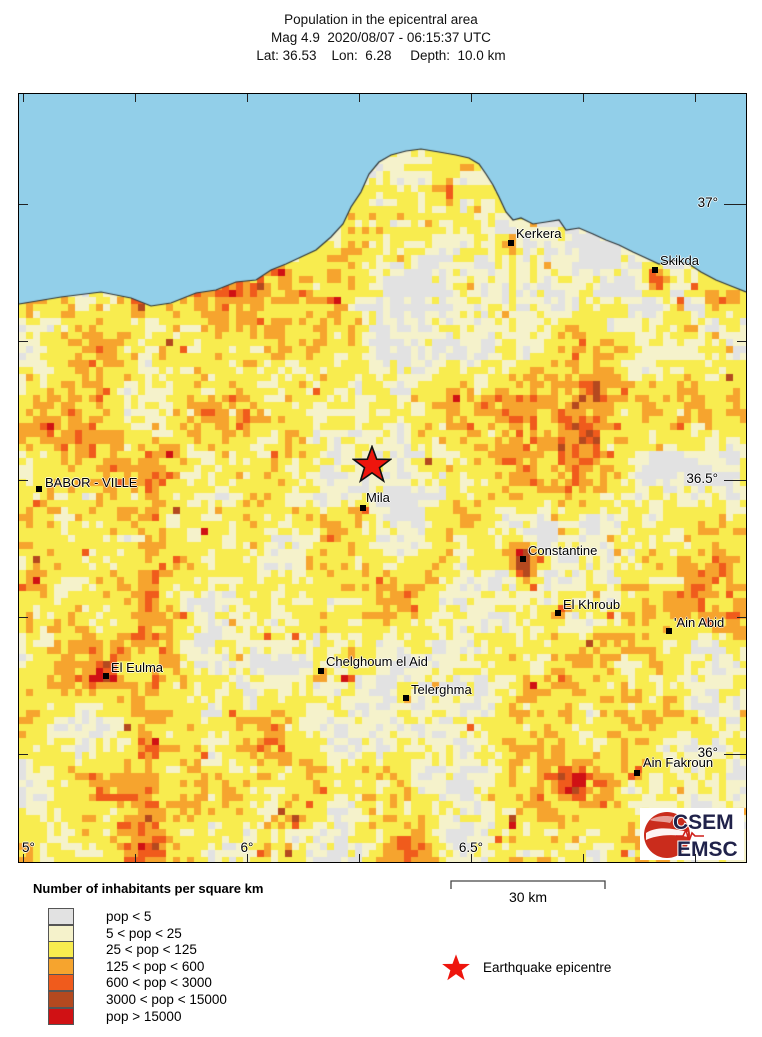  Describe the element at coordinates (678, 762) in the screenshot. I see `city-label: Ain Fakroun` at that location.